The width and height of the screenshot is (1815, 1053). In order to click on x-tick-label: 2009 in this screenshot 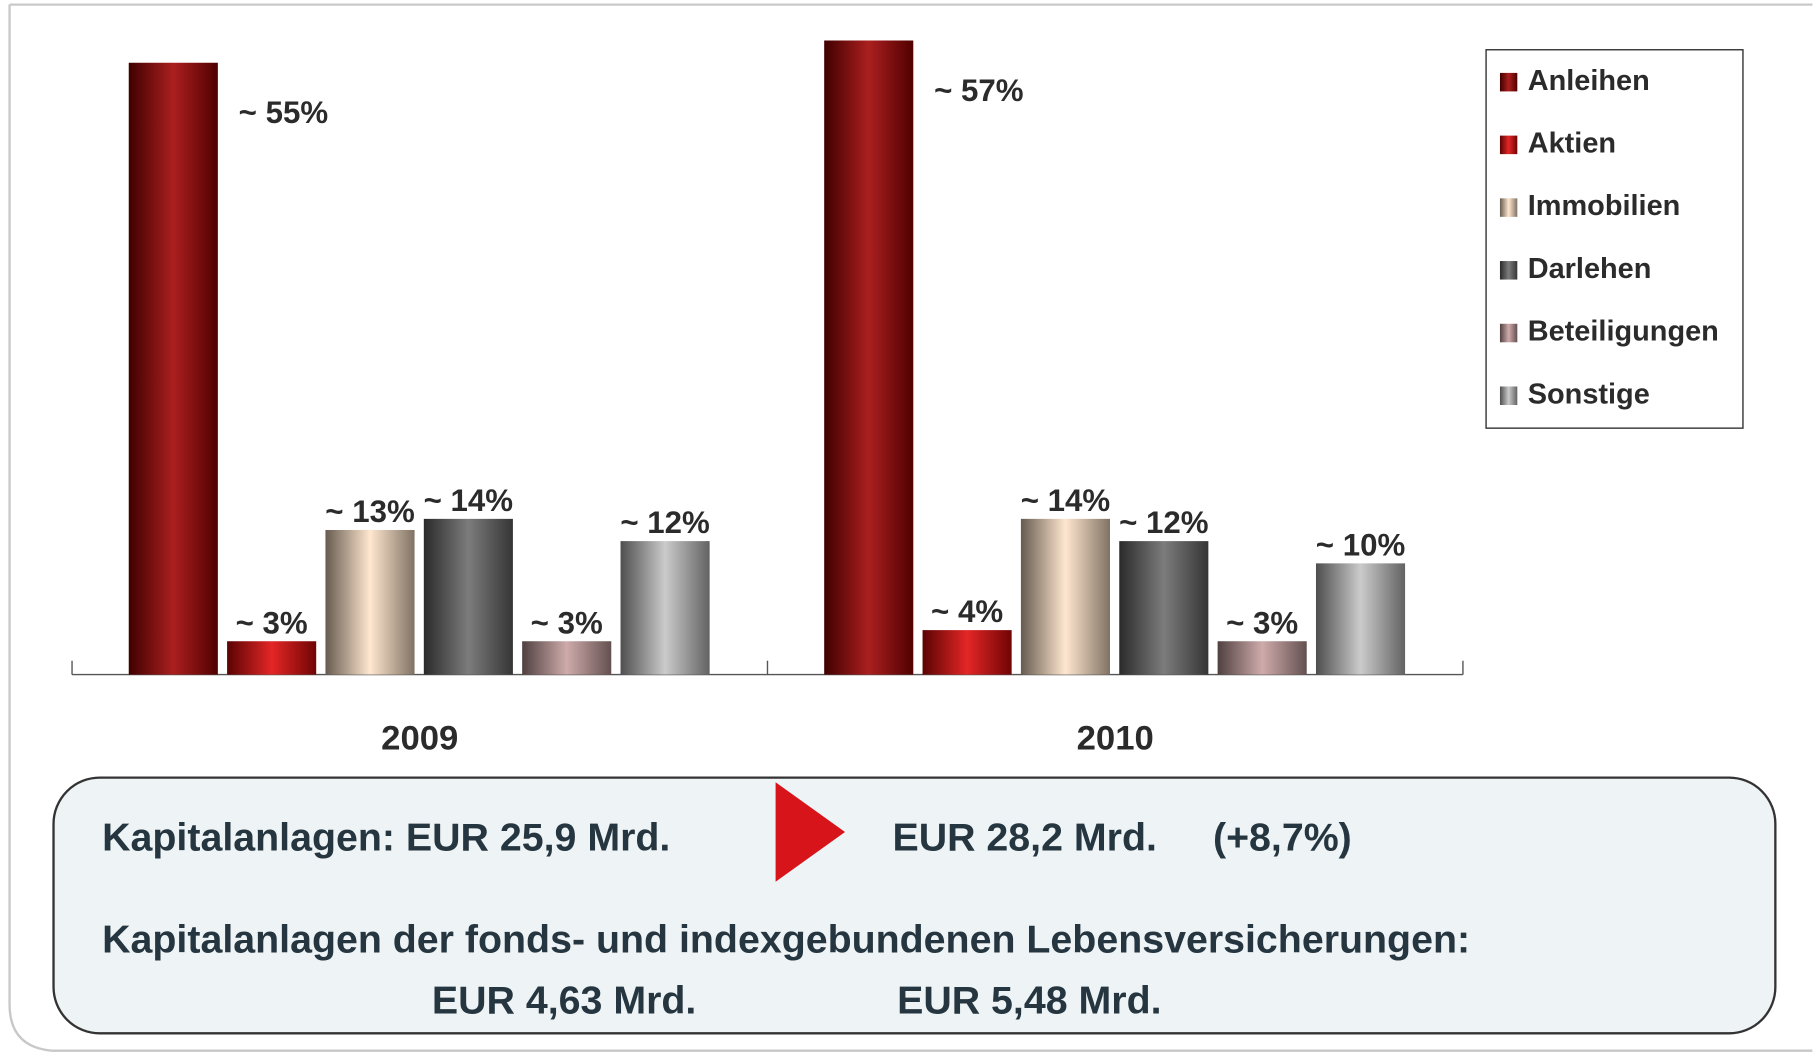, I will do `click(419, 739)`.